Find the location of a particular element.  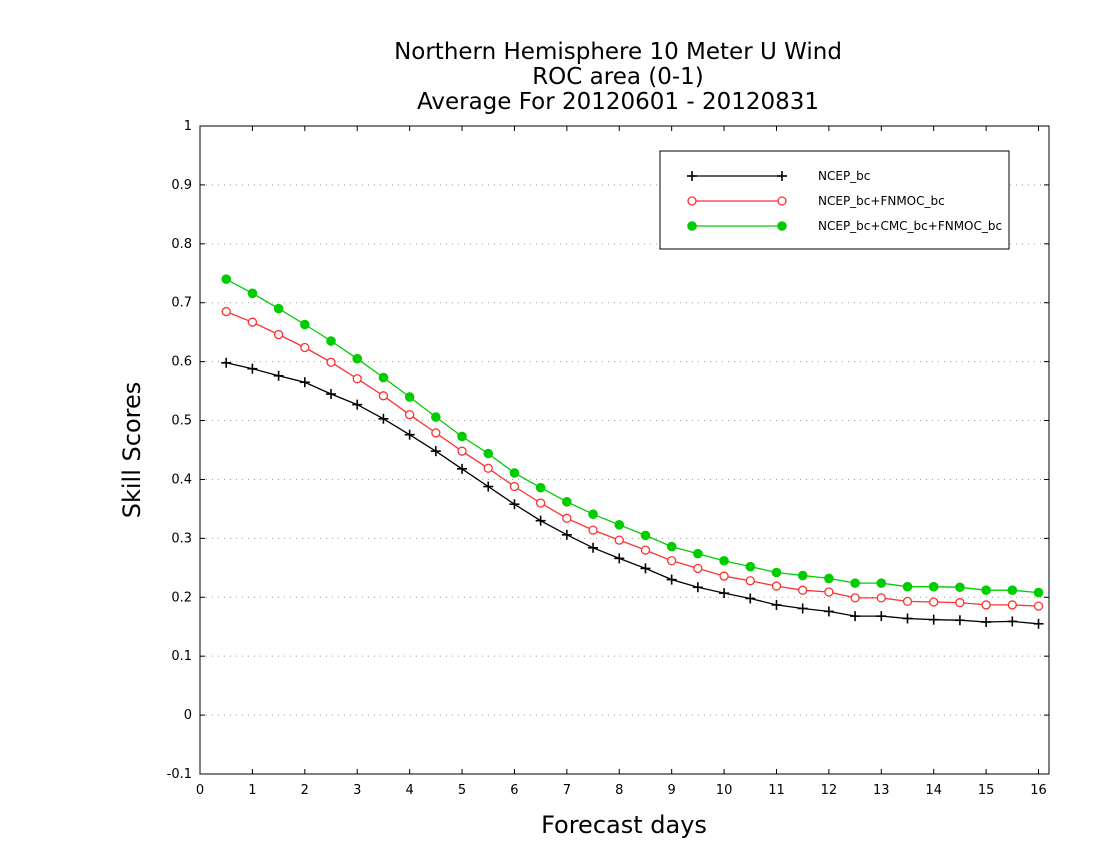

legend-item-1: NCEP_bc+FNMOC_bc is located at coordinates (816, 201).